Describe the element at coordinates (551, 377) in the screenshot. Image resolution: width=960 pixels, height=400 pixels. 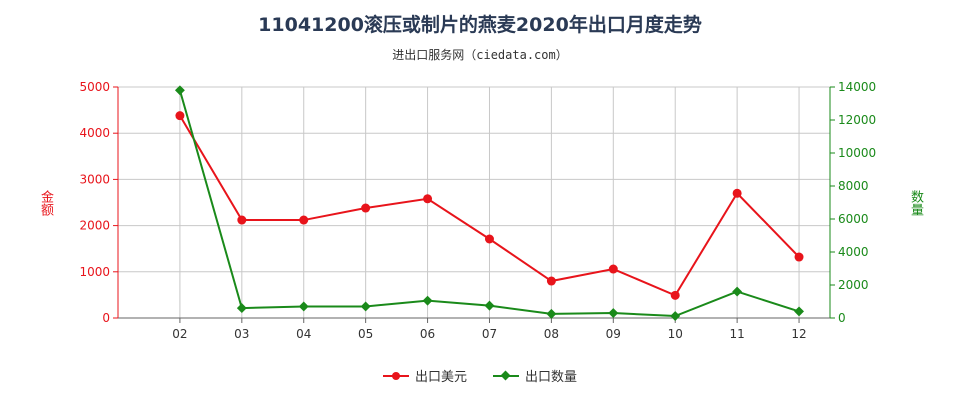
I see `legend-label-qty: 出口数量` at that location.